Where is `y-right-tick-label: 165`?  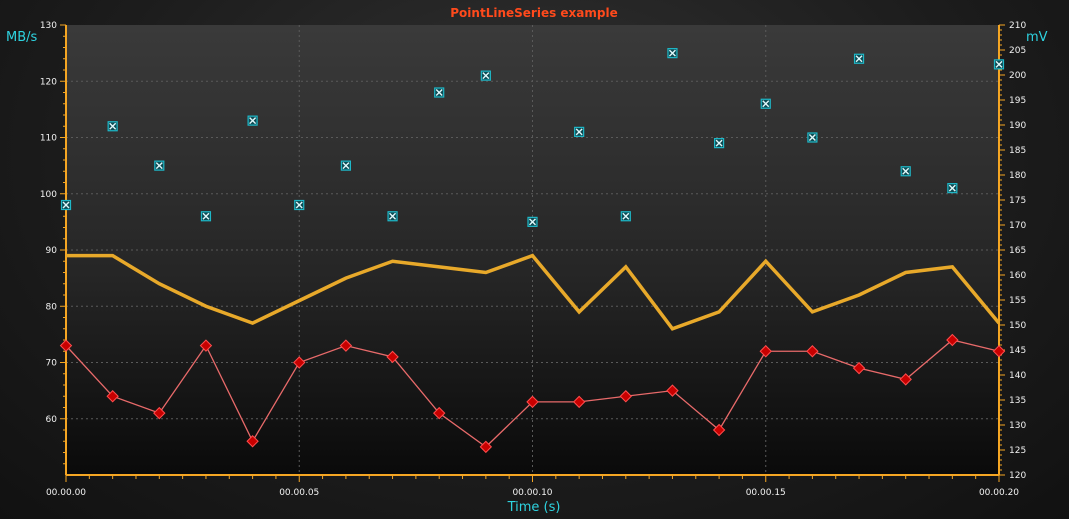
y-right-tick-label: 165 is located at coordinates (1017, 251).